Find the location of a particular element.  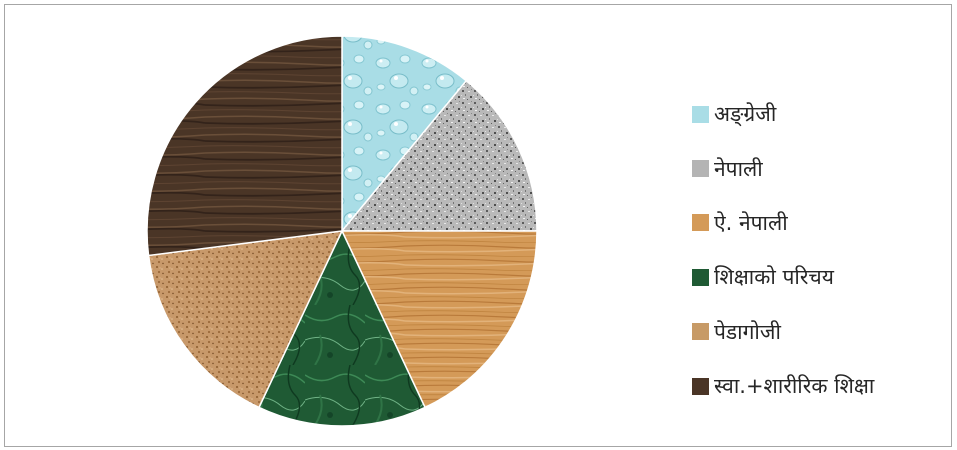

legend-label: पेडागोजी is located at coordinates (747, 331).